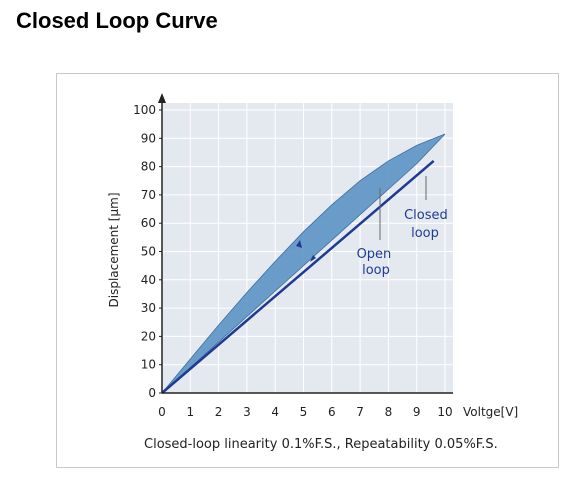 This screenshot has height=477, width=569. I want to click on y-axis-arrow-icon, so click(162, 98).